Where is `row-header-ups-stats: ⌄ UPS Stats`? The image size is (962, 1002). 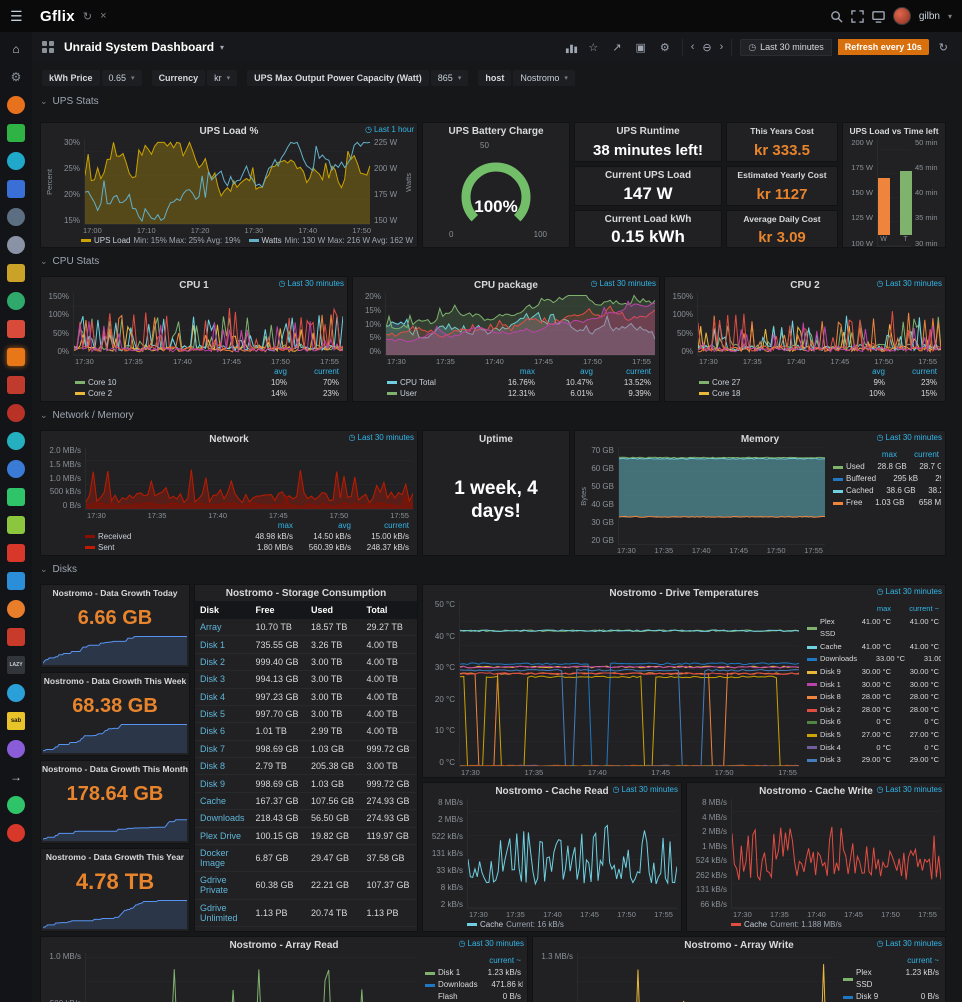 row-header-ups-stats: ⌄ UPS Stats is located at coordinates (69, 101).